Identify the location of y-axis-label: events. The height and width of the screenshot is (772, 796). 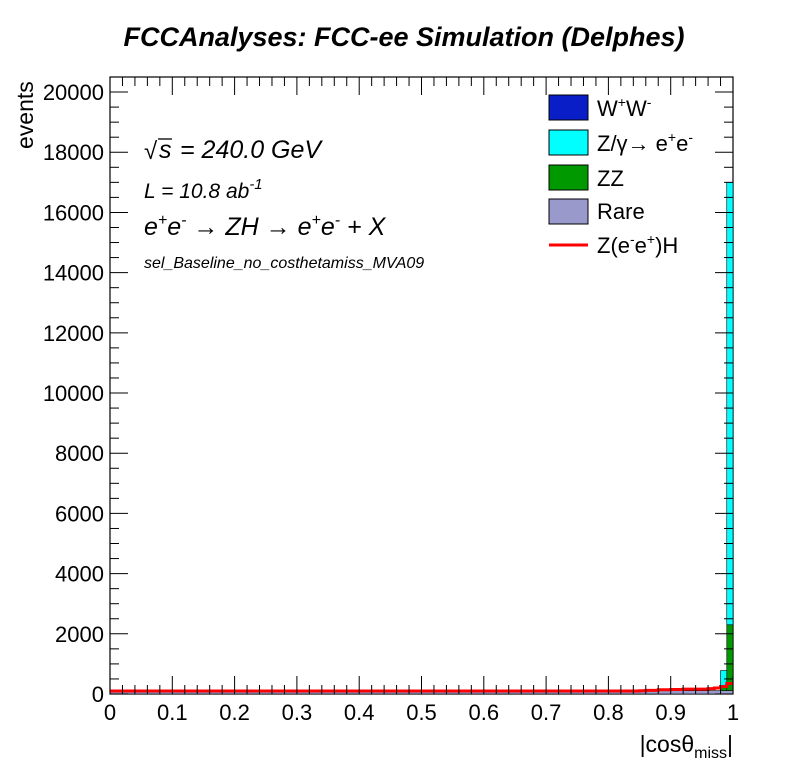
(25, 115).